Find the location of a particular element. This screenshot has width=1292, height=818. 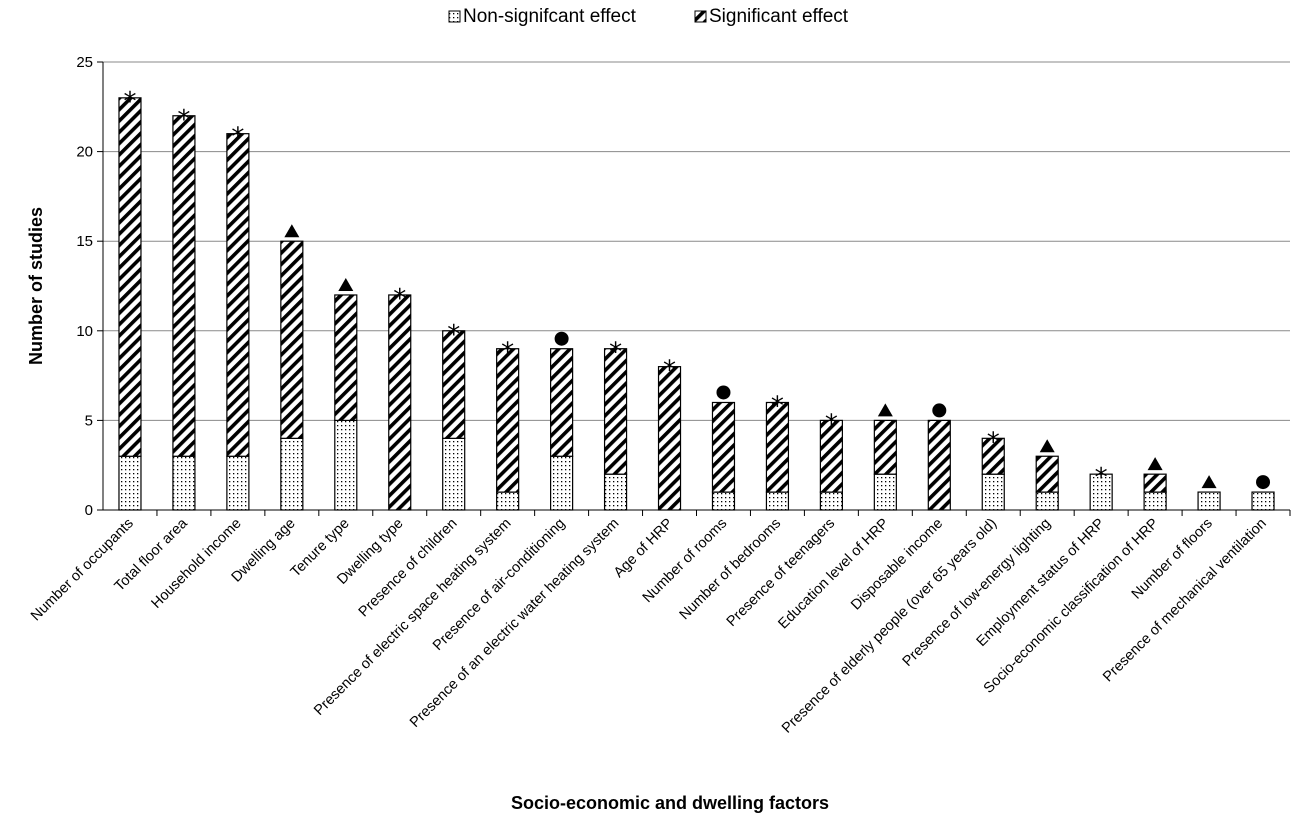

x-category-label: Number of occupants is located at coordinates (82, 570).